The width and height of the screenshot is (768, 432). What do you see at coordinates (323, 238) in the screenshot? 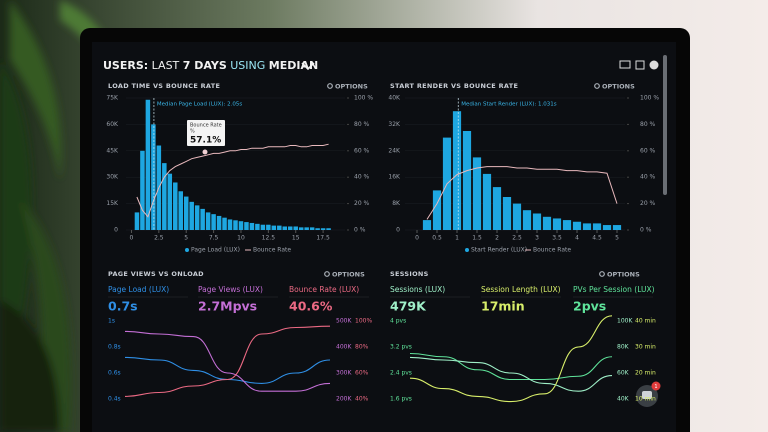
I see `x-tick-label: 17.5` at bounding box center [323, 238].